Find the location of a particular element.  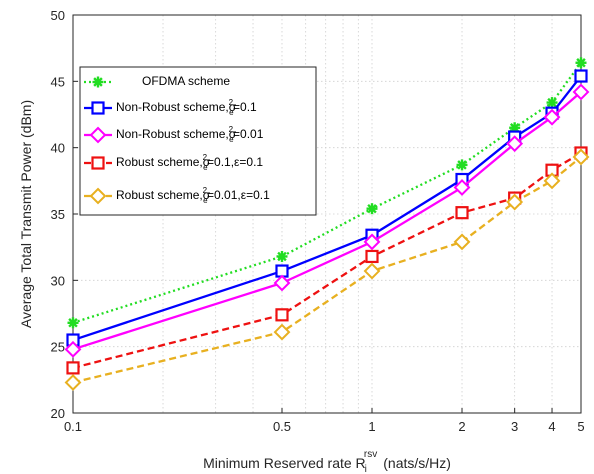

x-tick-label: 4 is located at coordinates (551, 426).